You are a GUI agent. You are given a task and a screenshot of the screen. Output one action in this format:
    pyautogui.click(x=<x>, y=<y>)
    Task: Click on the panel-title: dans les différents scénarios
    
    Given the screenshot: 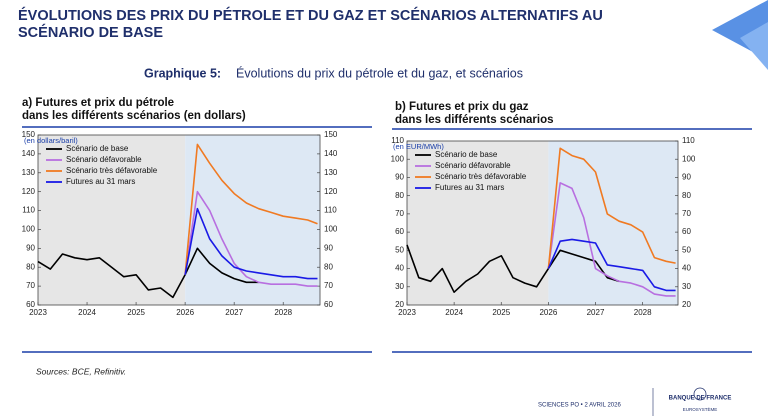 What is the action you would take?
    pyautogui.click(x=474, y=120)
    